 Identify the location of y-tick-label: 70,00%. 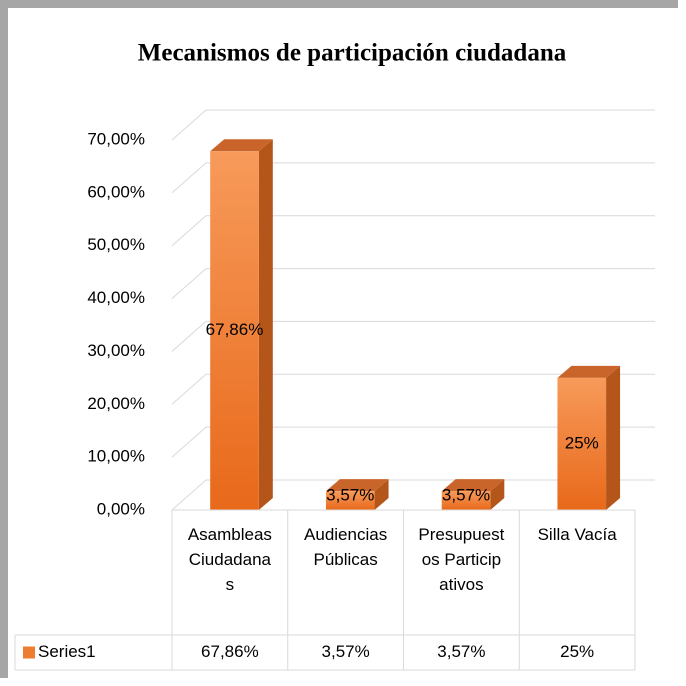
(116, 138).